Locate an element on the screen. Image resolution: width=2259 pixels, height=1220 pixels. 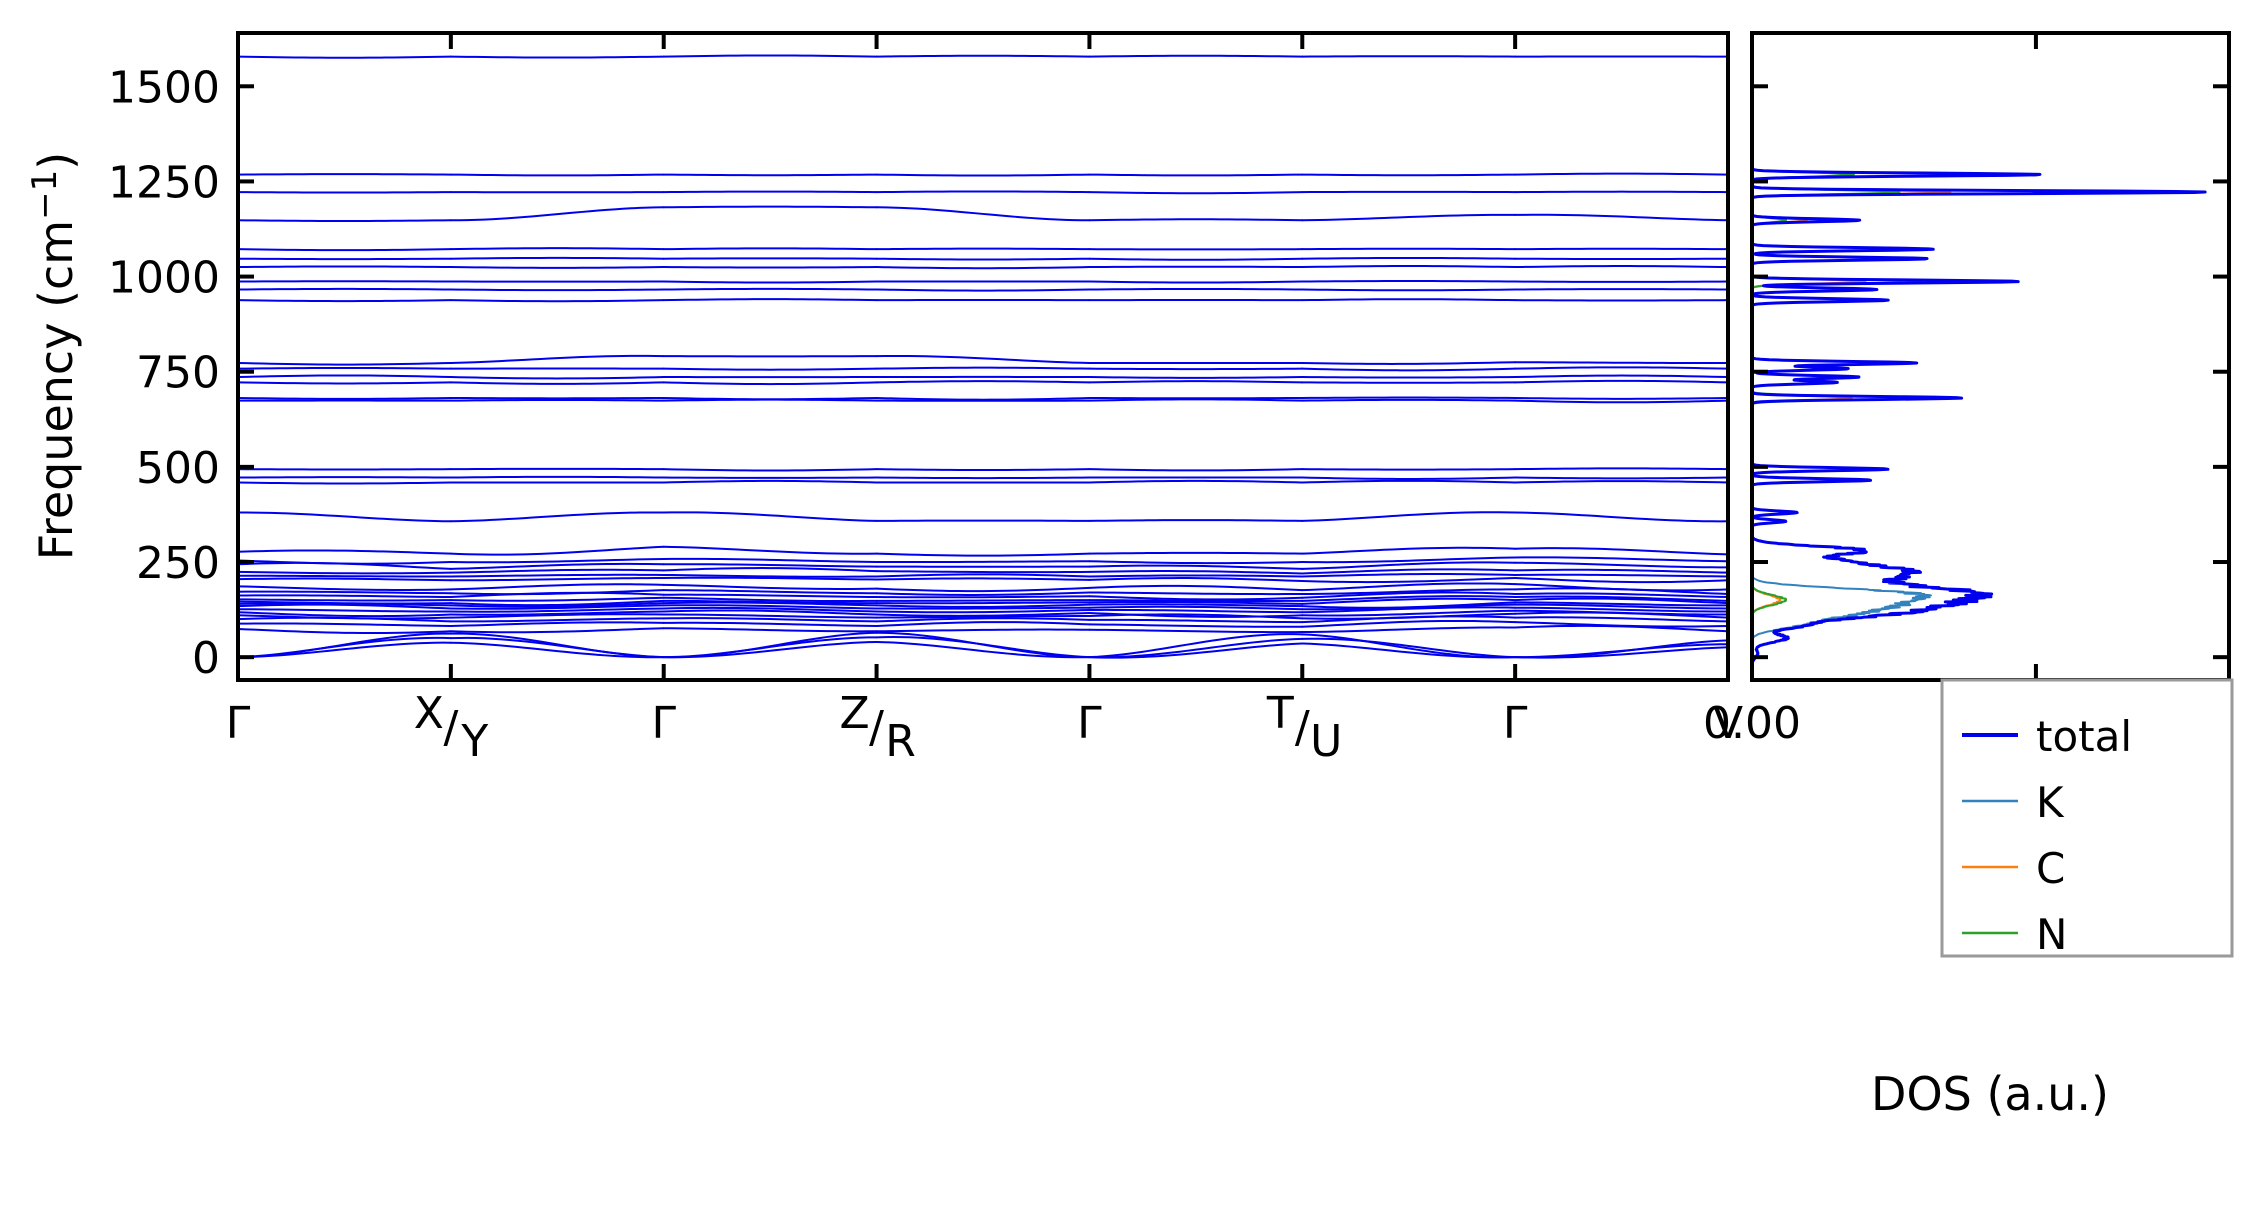
band-x-tick-label: X / Y is located at coordinates (451, 727).